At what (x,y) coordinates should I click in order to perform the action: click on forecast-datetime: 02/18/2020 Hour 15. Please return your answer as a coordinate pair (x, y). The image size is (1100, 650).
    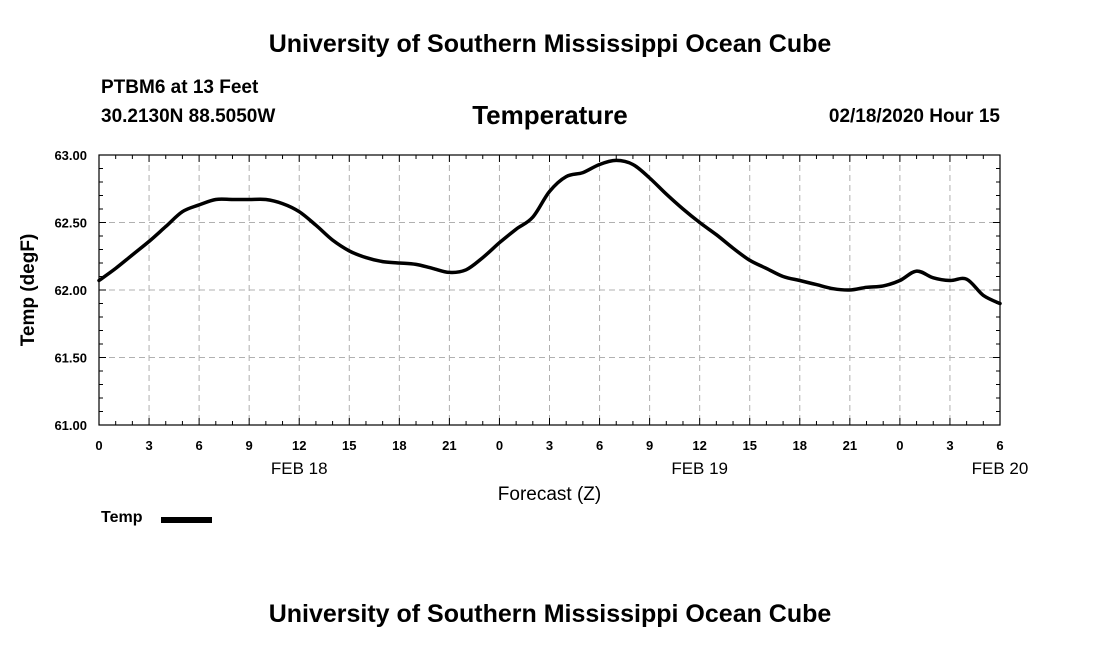
    Looking at the image, I should click on (914, 116).